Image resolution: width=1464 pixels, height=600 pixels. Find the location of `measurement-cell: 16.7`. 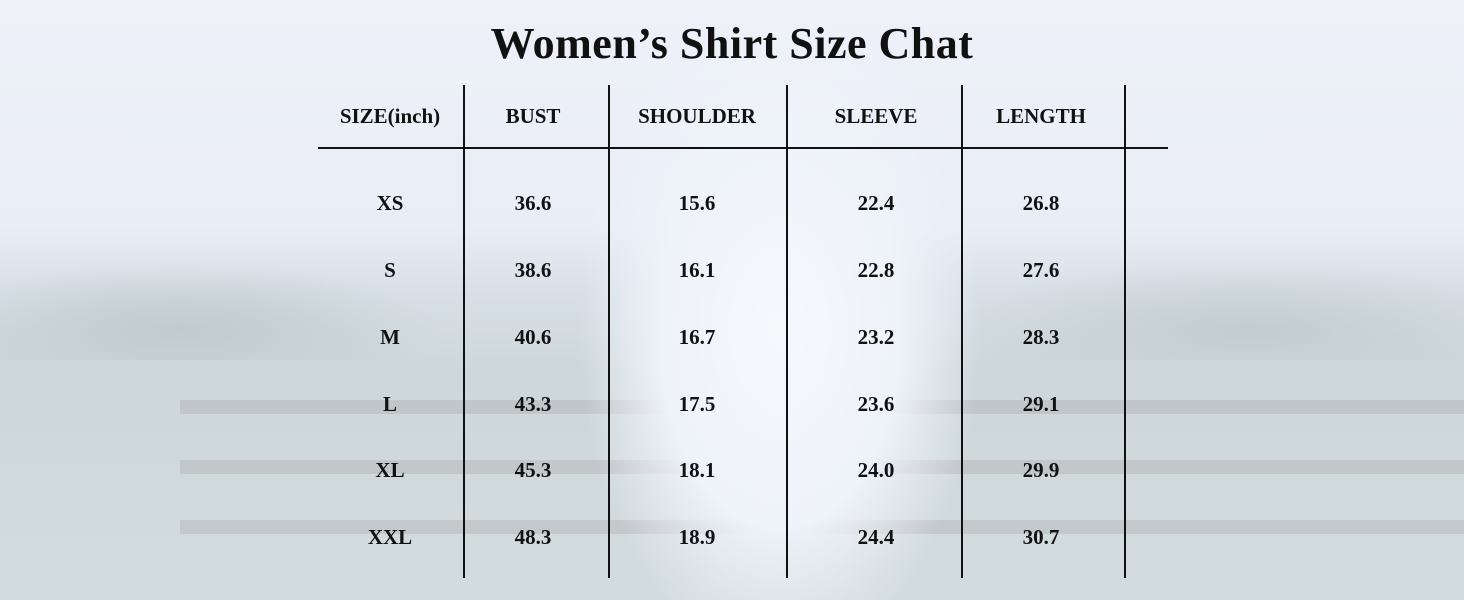

measurement-cell: 16.7 is located at coordinates (697, 337).